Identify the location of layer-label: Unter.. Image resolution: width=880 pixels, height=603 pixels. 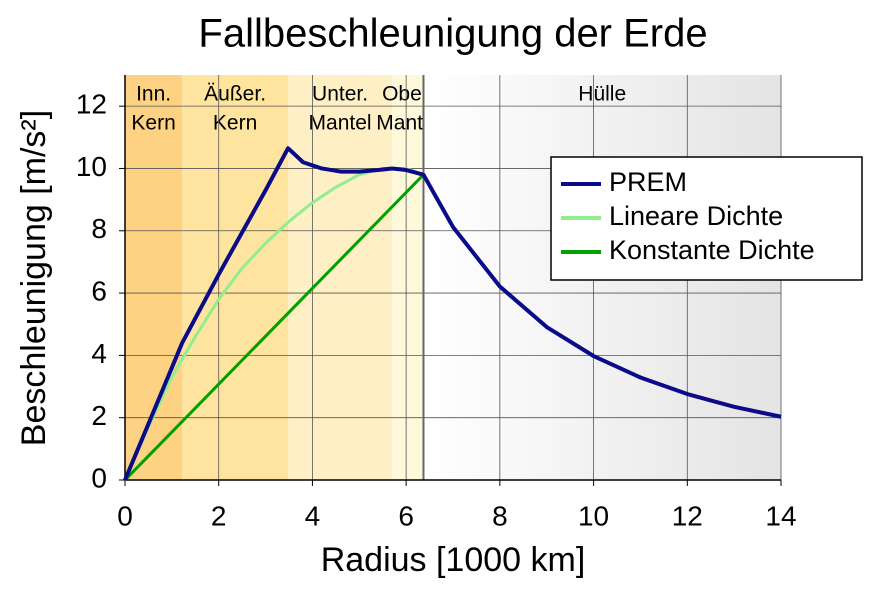
(340, 94).